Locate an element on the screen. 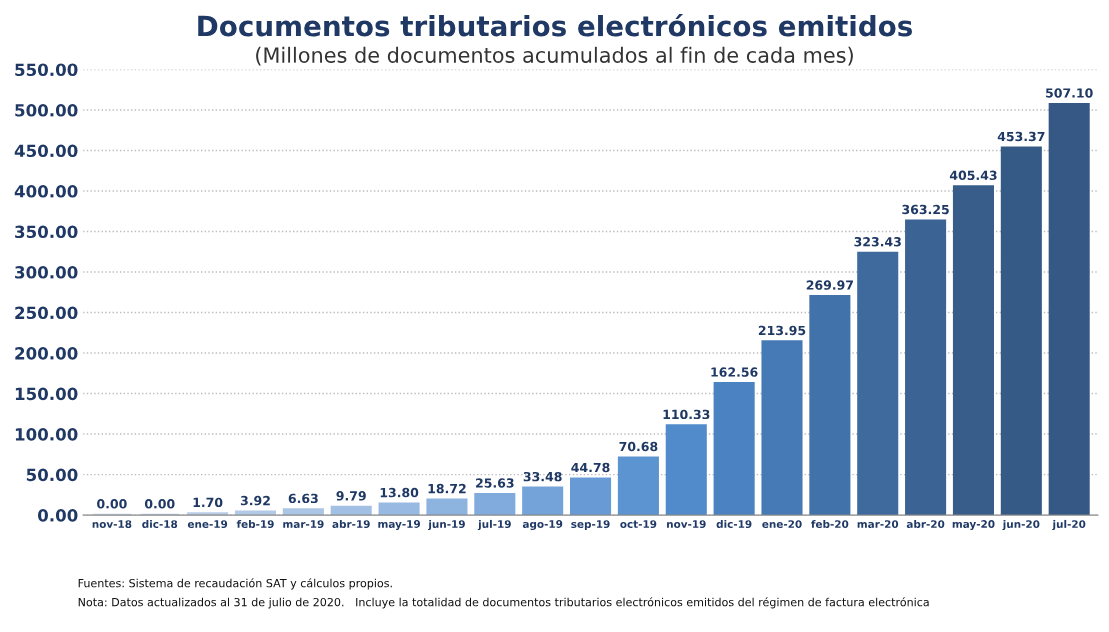 Image resolution: width=1109 pixels, height=632 pixels. x-tick-label: abr-20 is located at coordinates (925, 523).